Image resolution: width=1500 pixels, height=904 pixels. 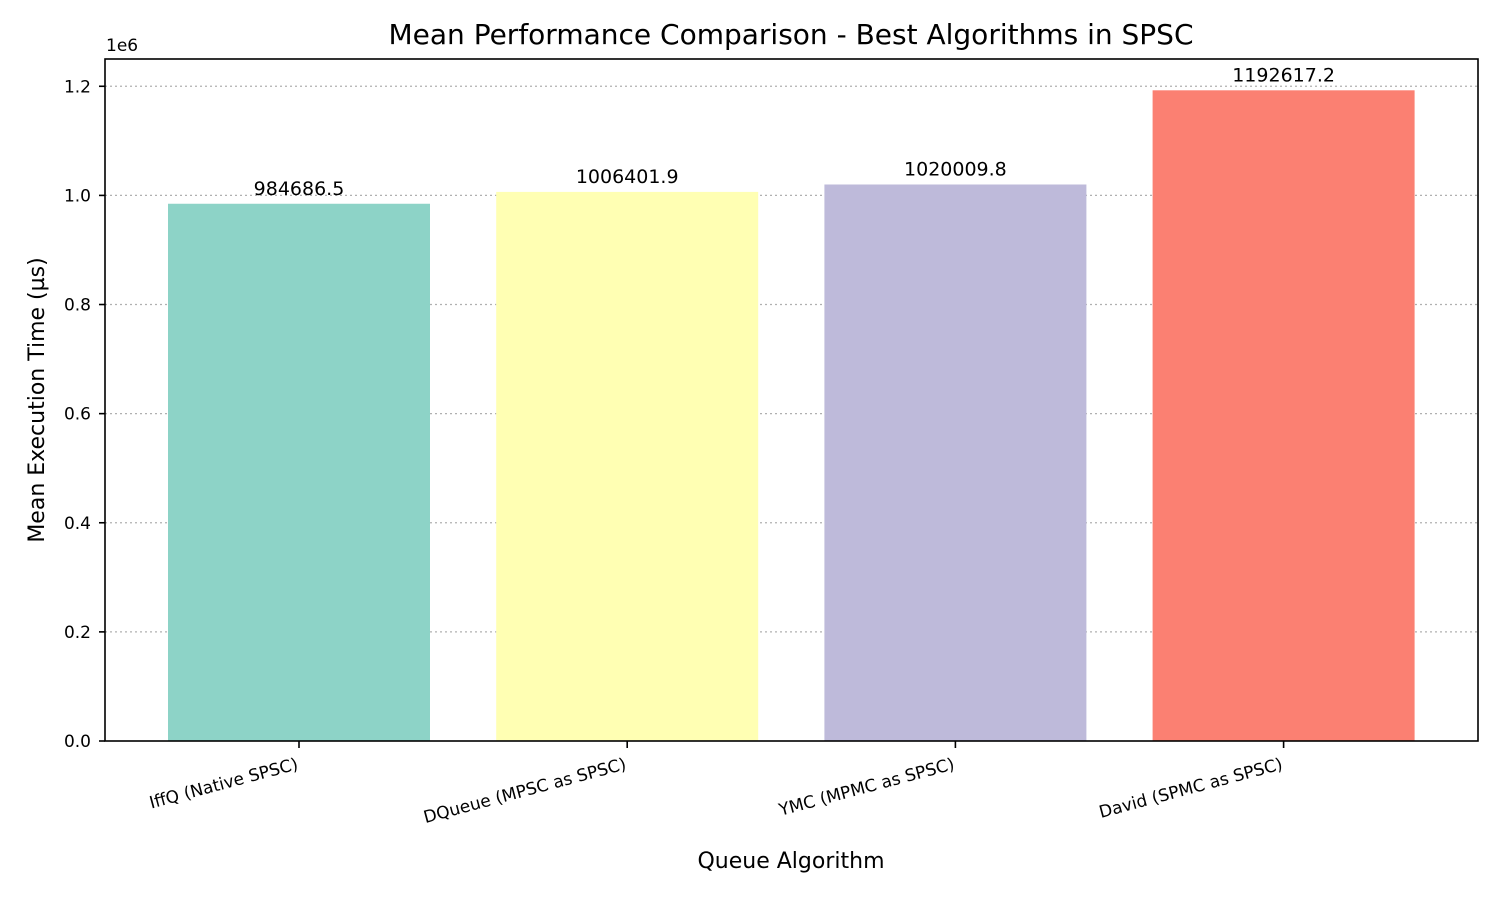 What do you see at coordinates (790, 861) in the screenshot?
I see `x-axis-label: Queue Algorithm` at bounding box center [790, 861].